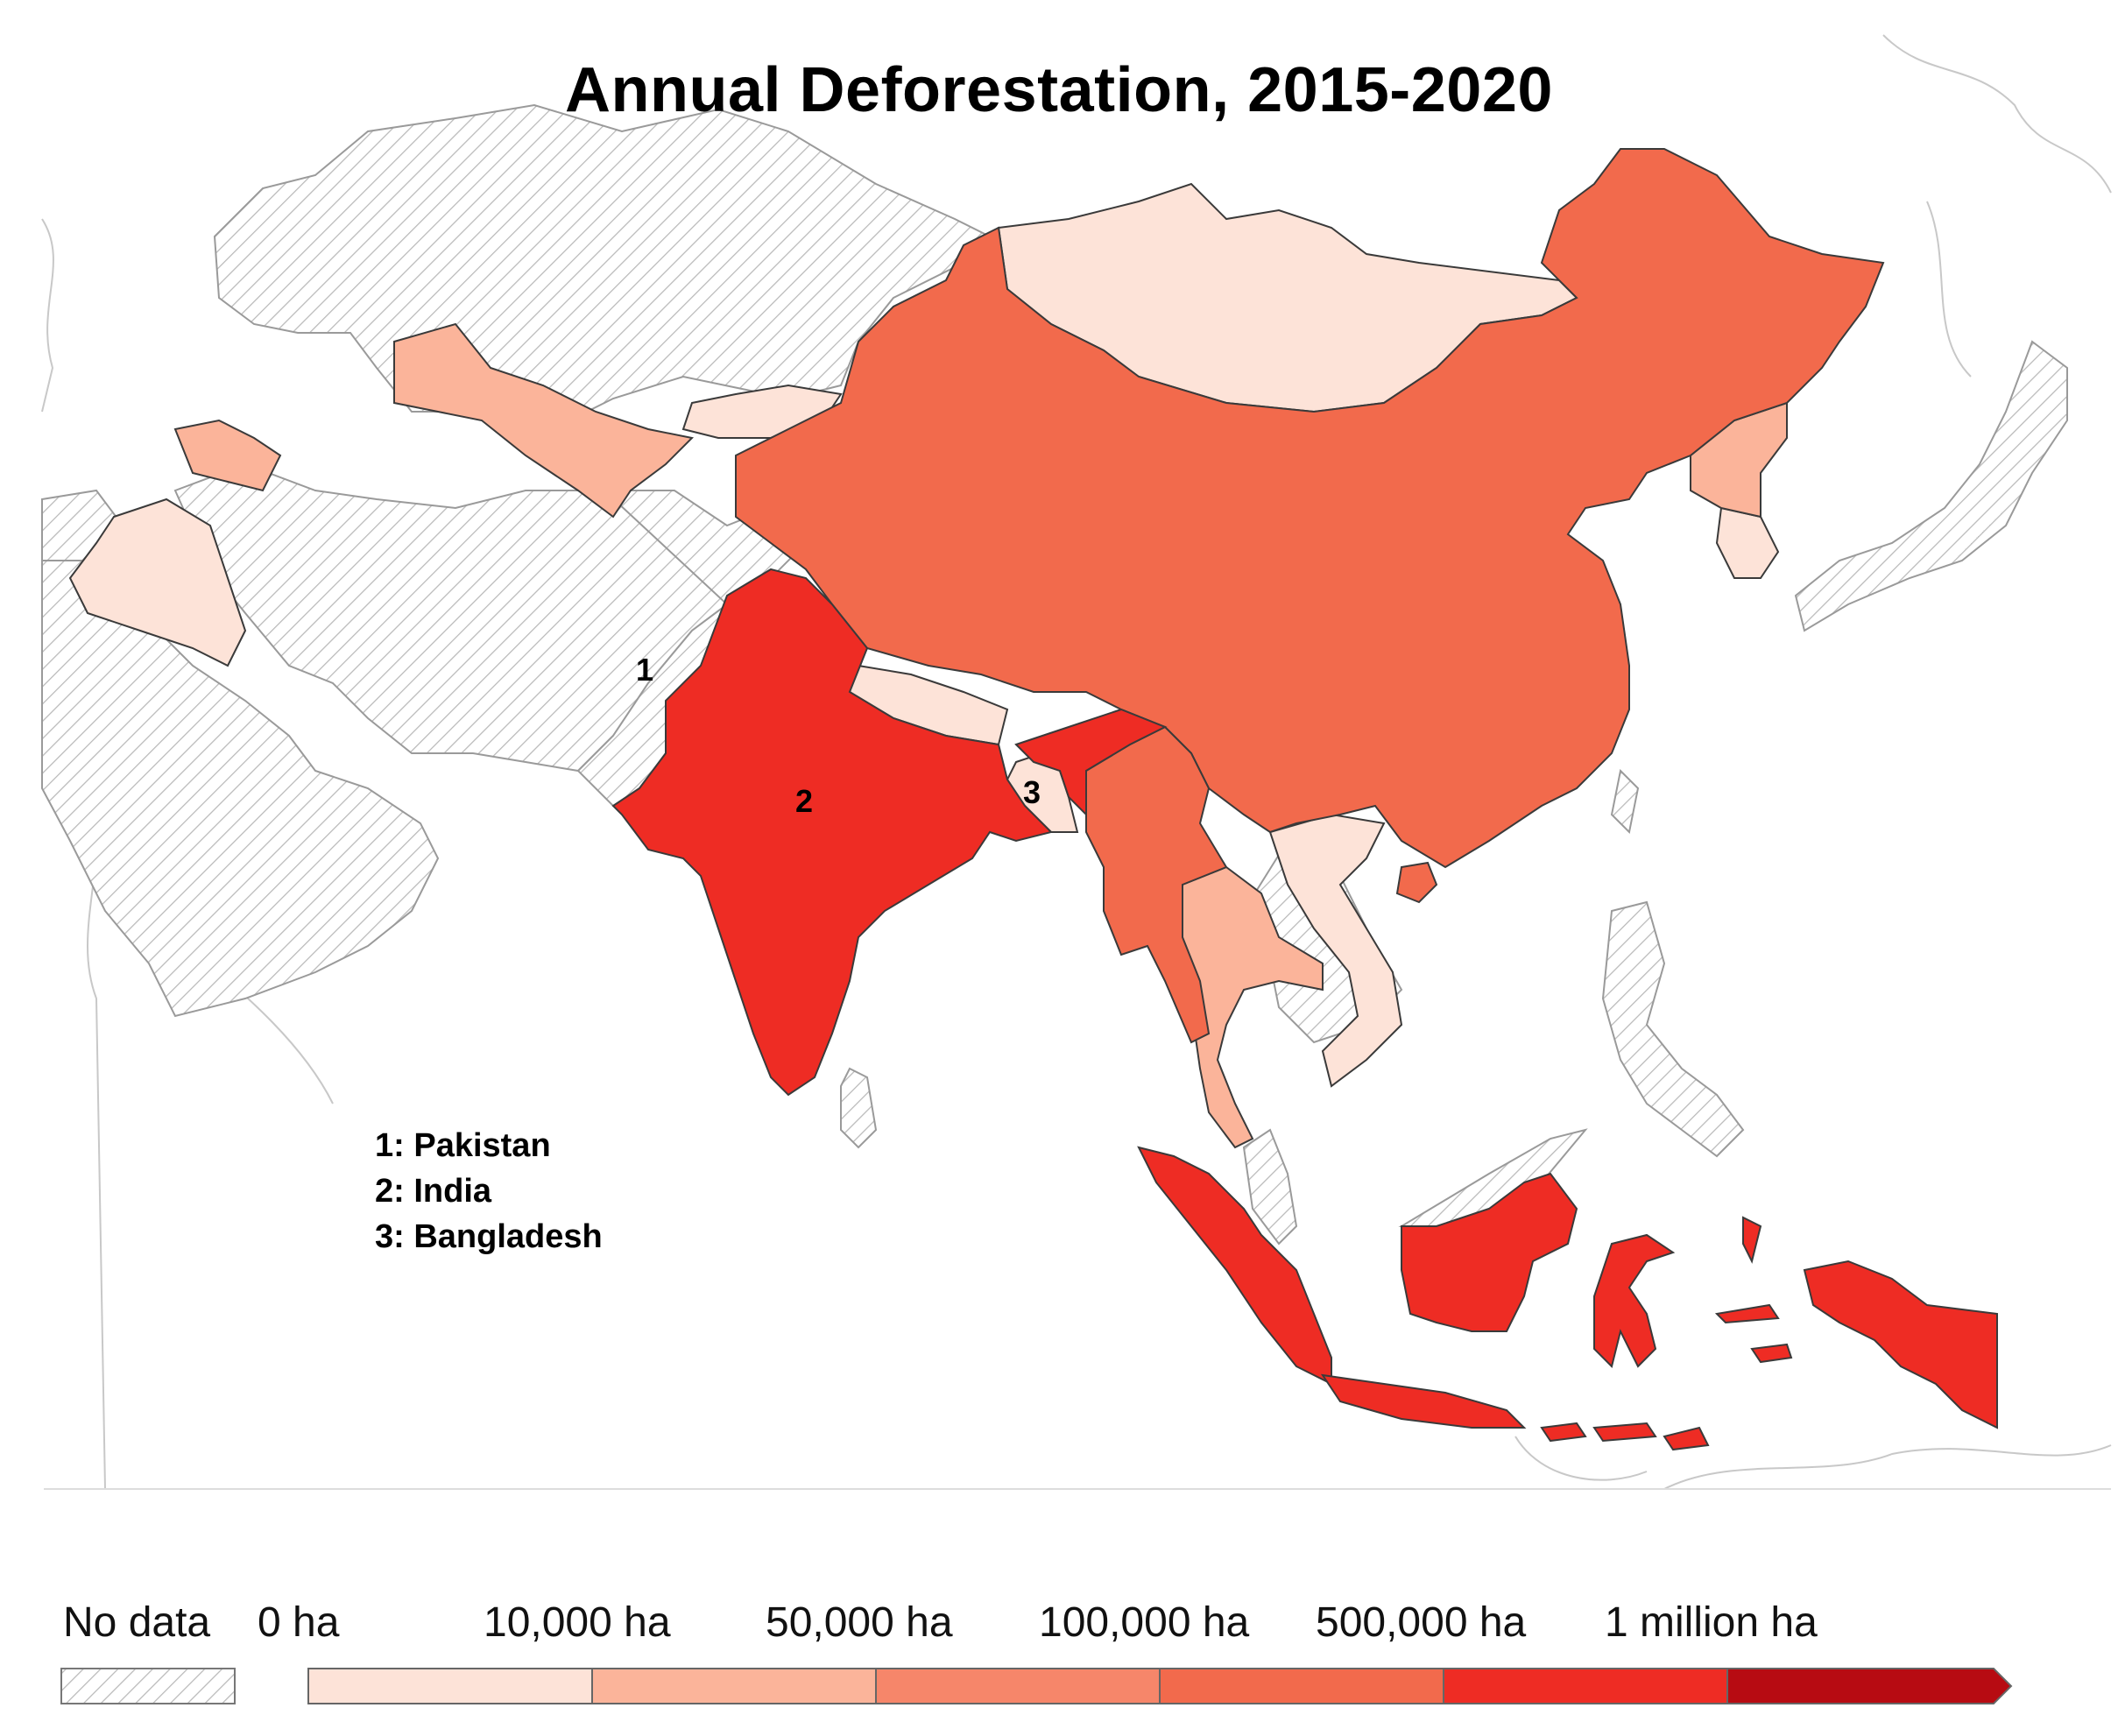  Describe the element at coordinates (1032, 792) in the screenshot. I see `label-bangladesh-number: 3` at that location.